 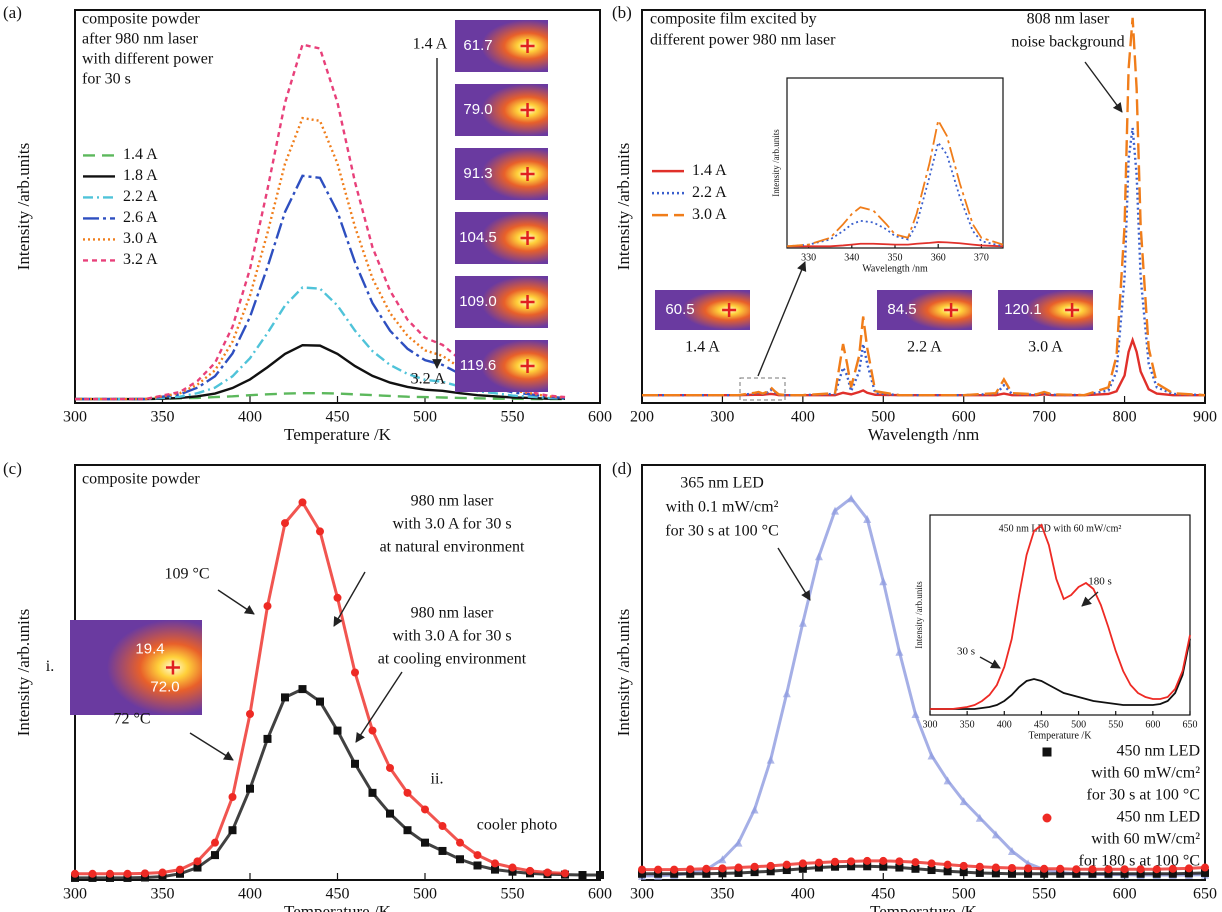 I want to click on x-axis-label: Wavelength /nm, so click(x=923, y=434).